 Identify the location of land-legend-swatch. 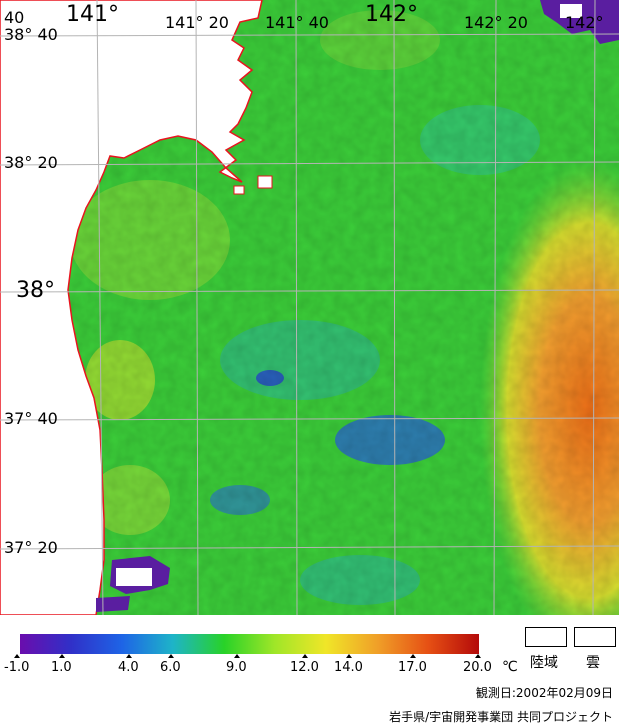
(546, 637).